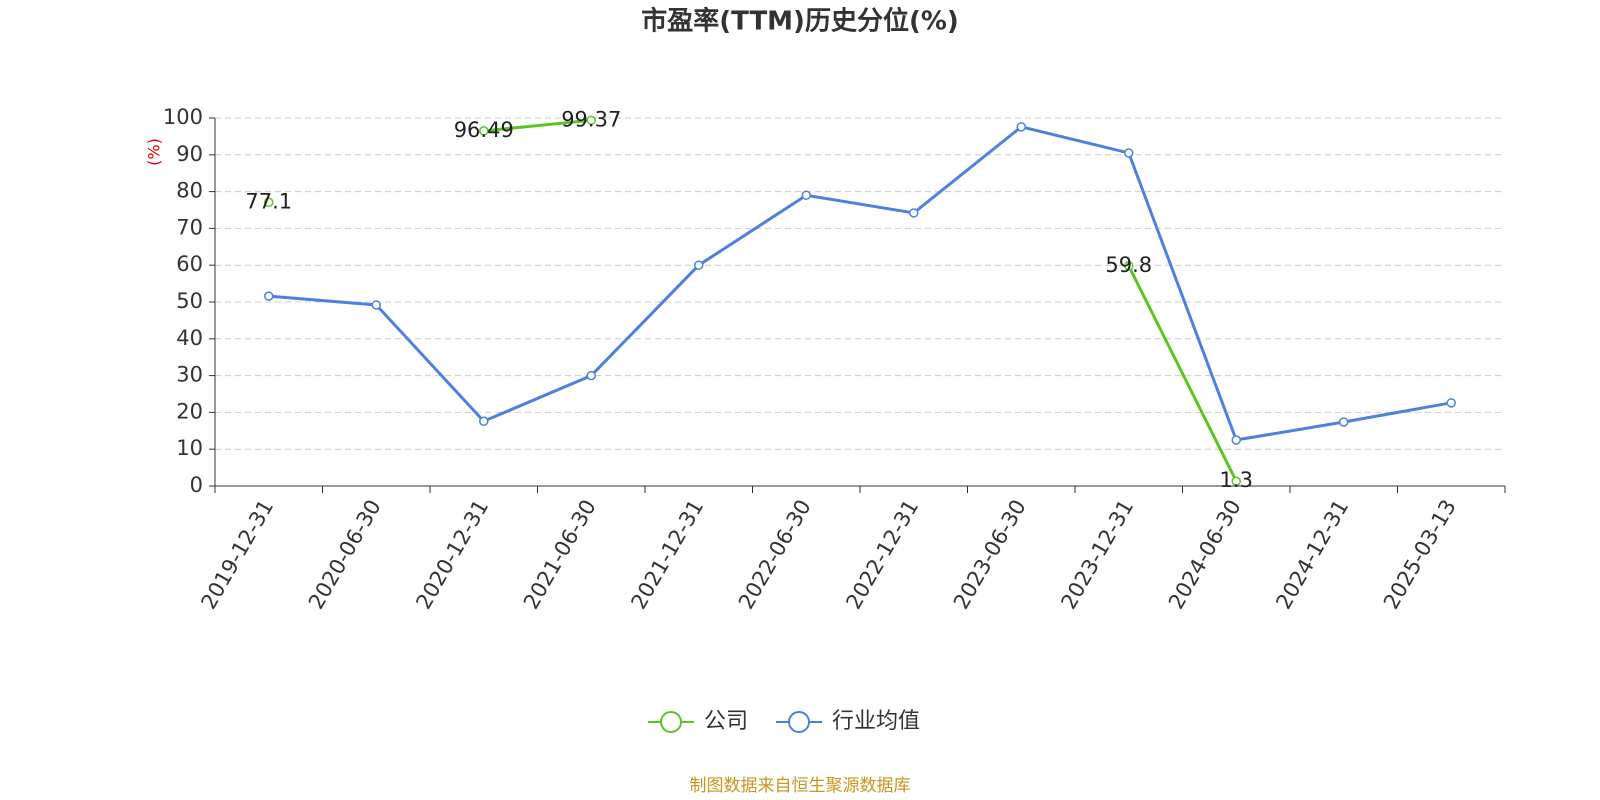  Describe the element at coordinates (1205, 555) in the screenshot. I see `x-tick-label: 2024-06-30` at that location.